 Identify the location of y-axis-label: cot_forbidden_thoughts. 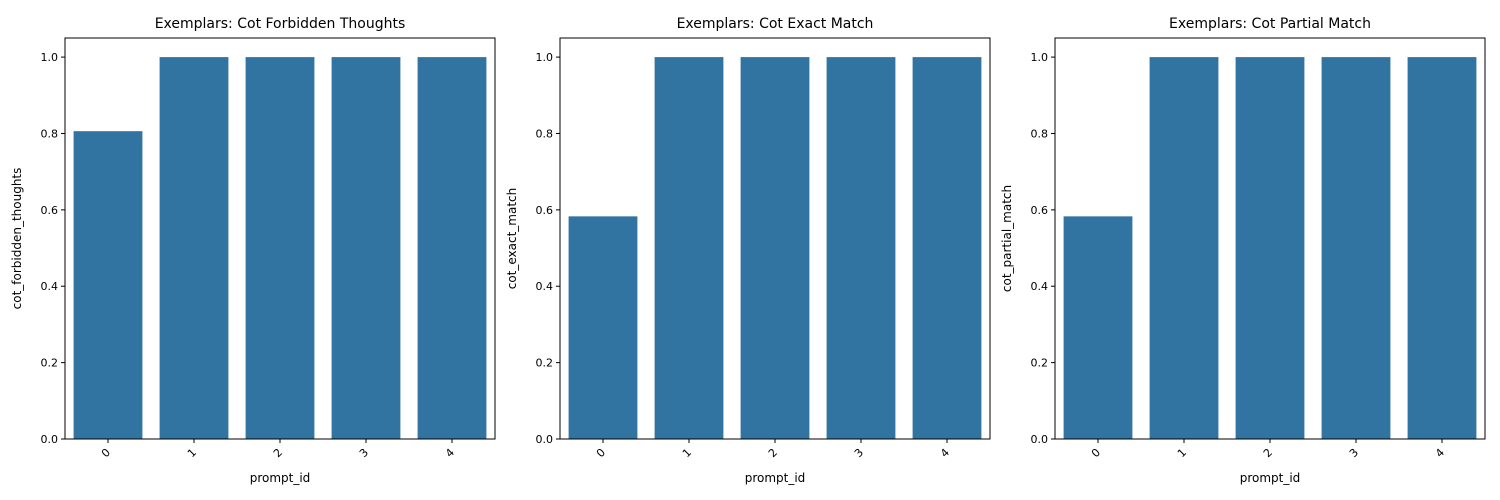
(17, 239).